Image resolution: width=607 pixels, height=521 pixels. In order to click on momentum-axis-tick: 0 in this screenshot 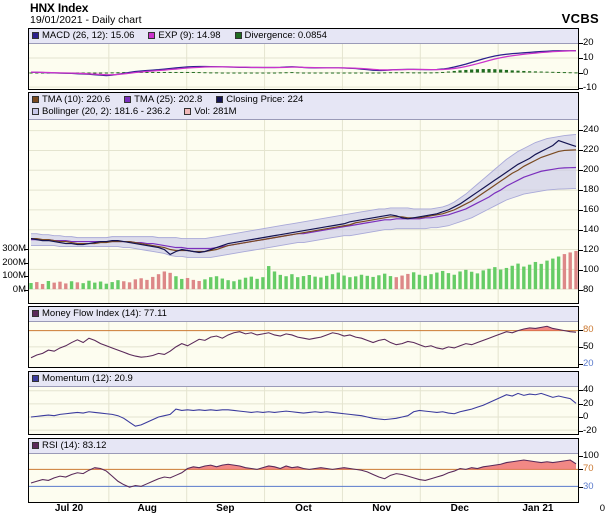, I will do `click(586, 417)`.